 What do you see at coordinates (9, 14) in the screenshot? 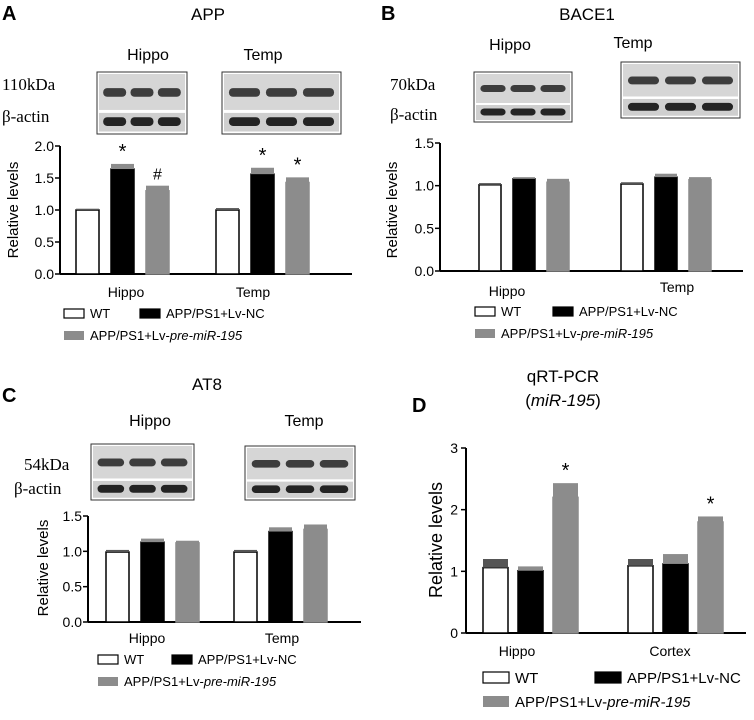
I see `panel-label-a: A` at bounding box center [9, 14].